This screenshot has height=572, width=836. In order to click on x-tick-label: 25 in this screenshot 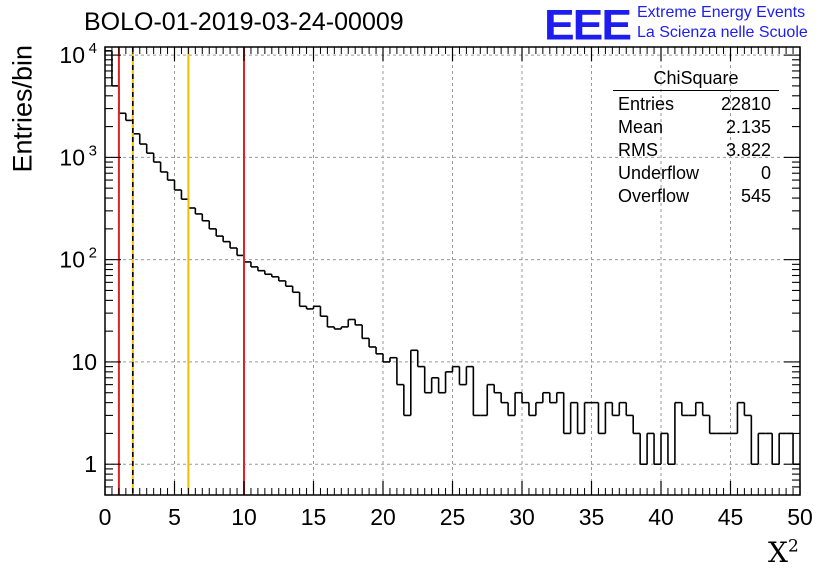, I will do `click(453, 517)`.